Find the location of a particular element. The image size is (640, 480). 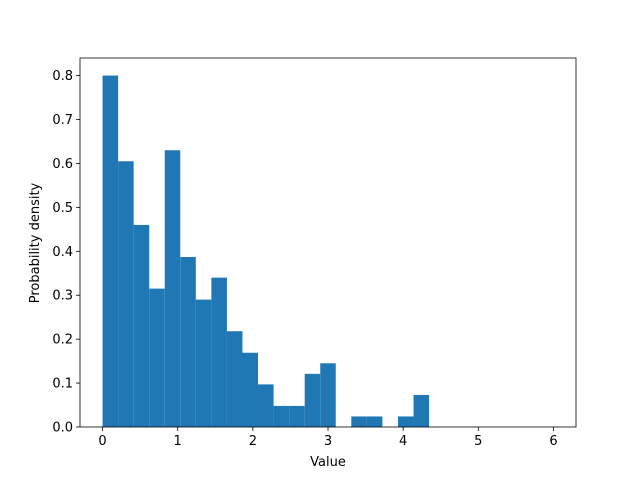

x-tick-label: 6 is located at coordinates (553, 441).